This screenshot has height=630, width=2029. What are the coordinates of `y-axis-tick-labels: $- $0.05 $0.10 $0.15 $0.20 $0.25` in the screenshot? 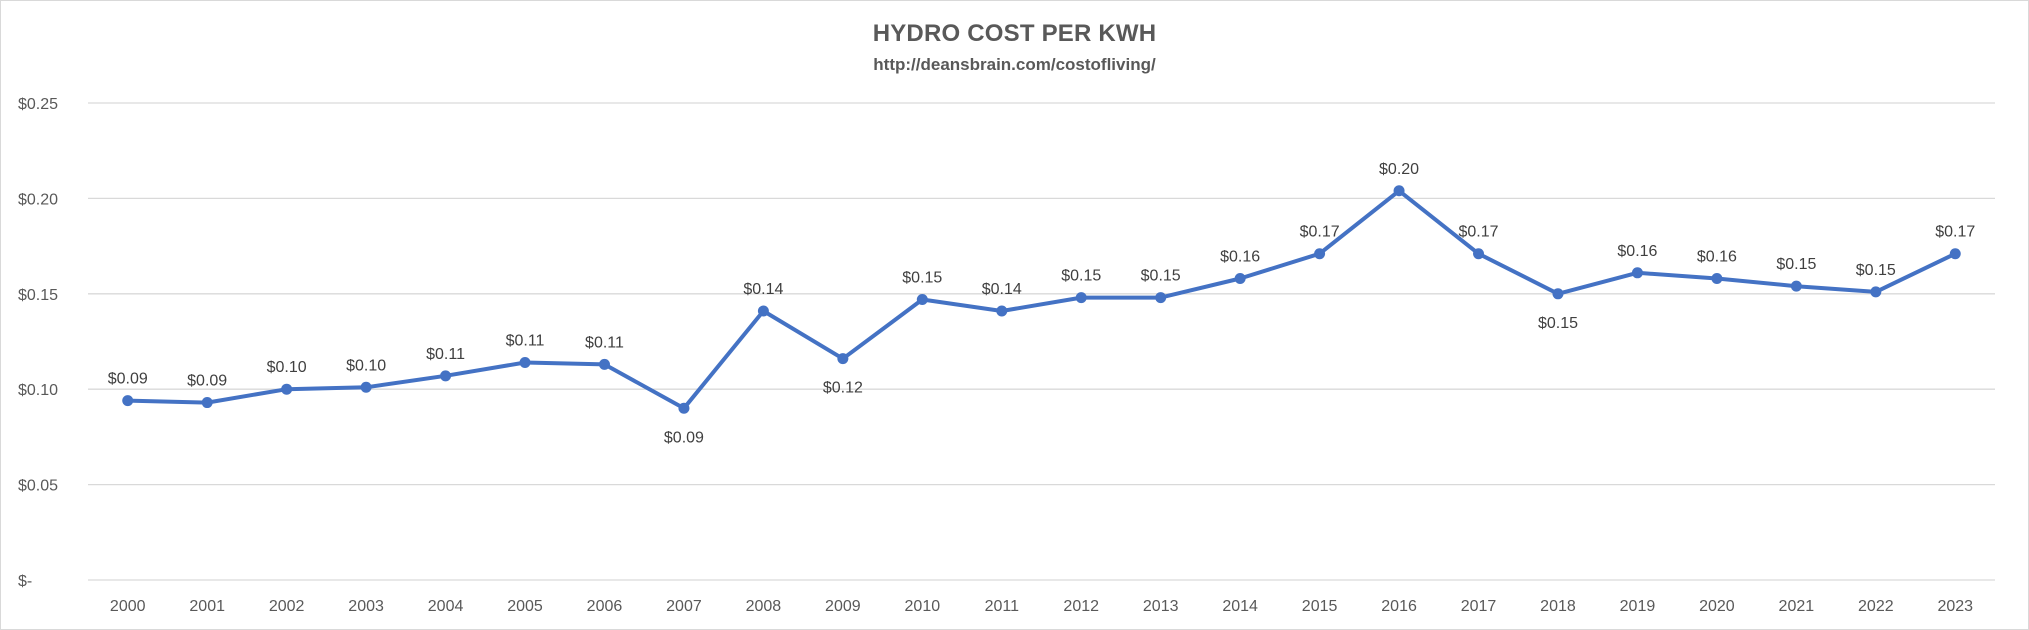 It's located at (38, 343).